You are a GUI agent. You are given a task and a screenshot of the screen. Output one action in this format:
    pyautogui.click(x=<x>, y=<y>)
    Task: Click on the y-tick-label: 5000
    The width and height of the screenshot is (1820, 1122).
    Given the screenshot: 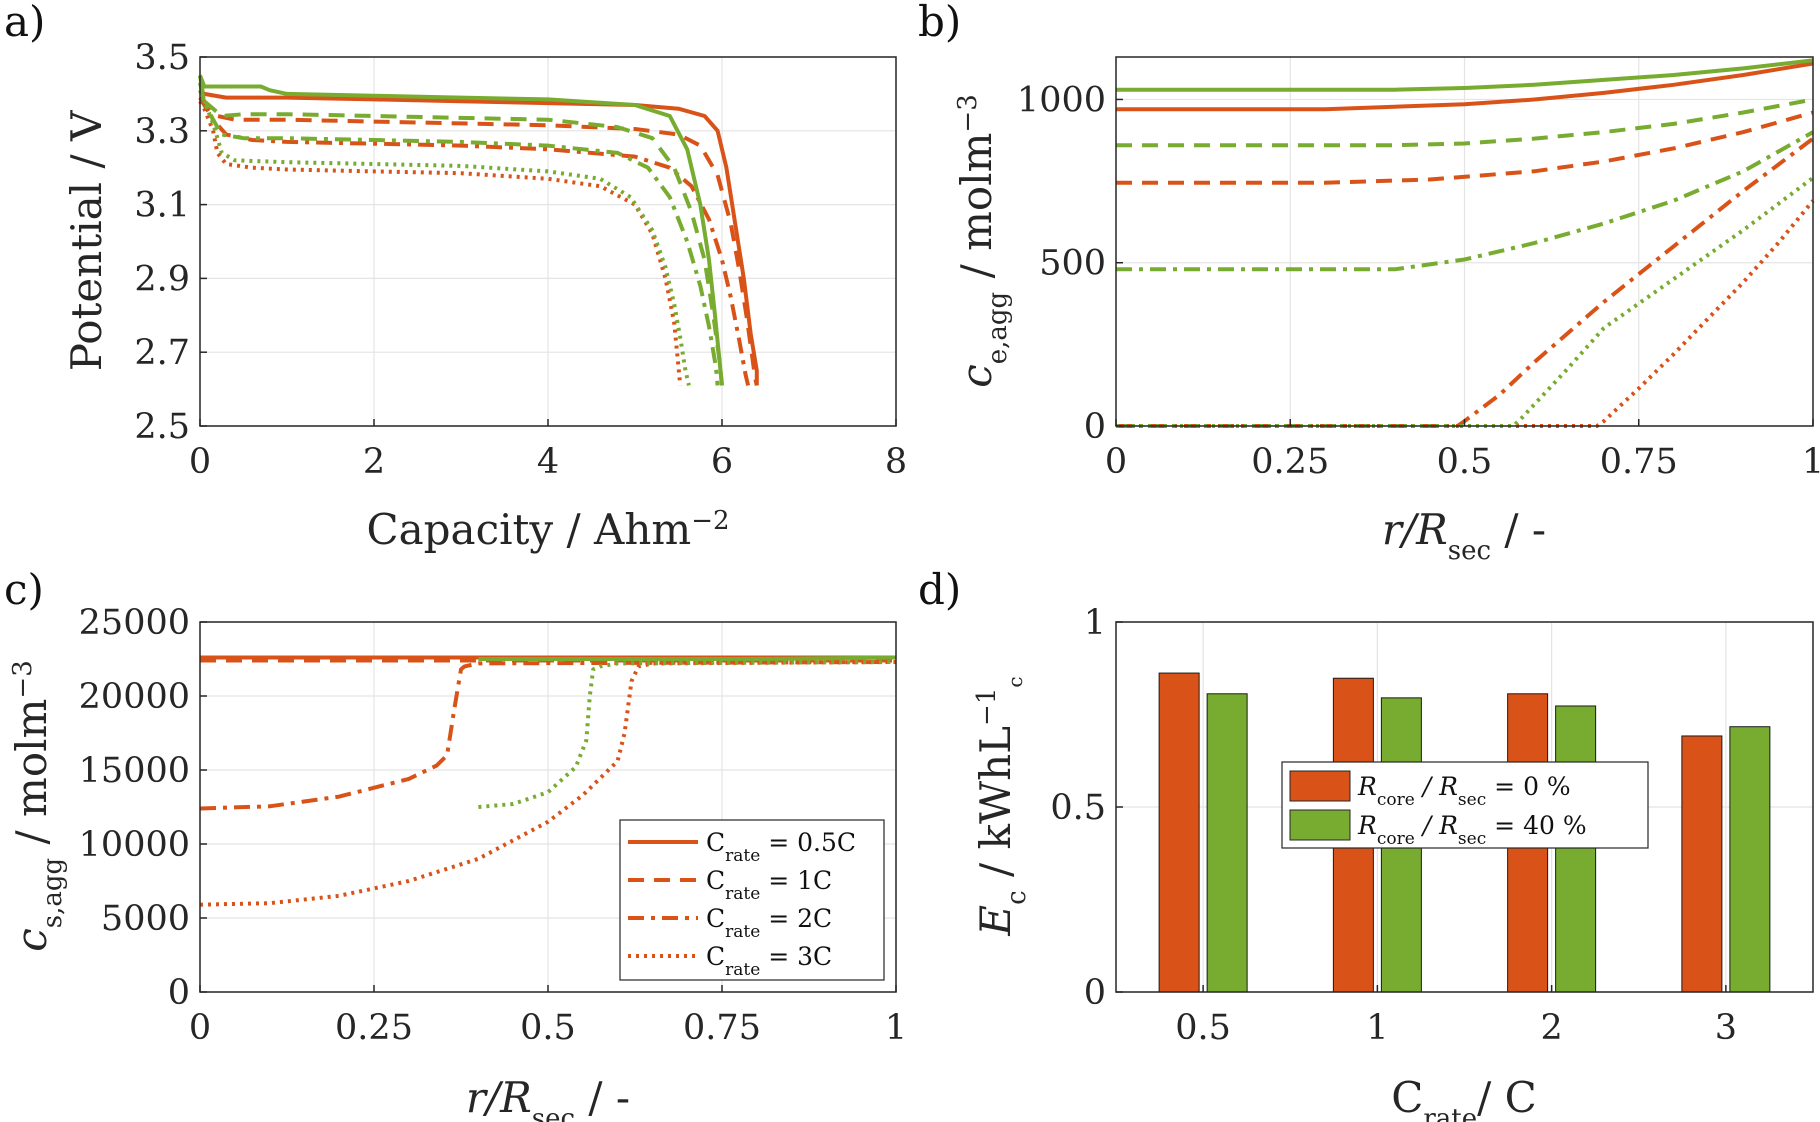 What is the action you would take?
    pyautogui.click(x=145, y=919)
    